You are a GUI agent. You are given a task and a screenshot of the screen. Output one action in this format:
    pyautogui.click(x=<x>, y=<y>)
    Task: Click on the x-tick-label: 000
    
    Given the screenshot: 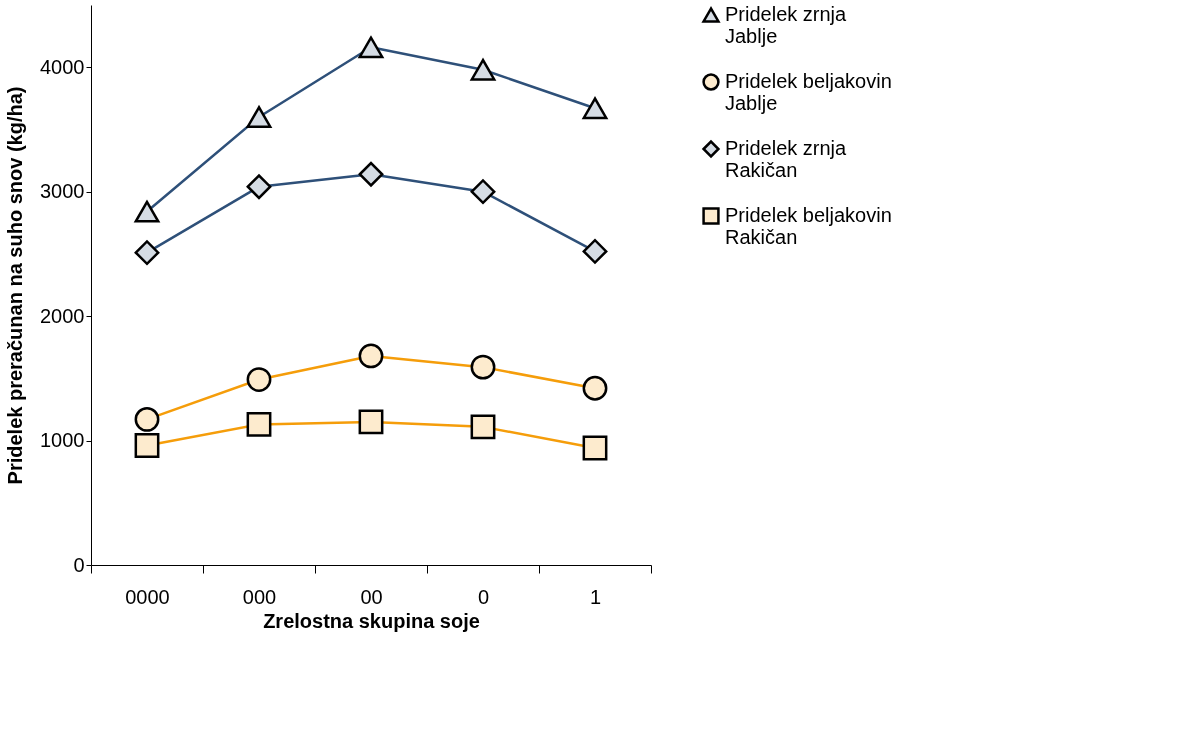 What is the action you would take?
    pyautogui.click(x=259, y=596)
    